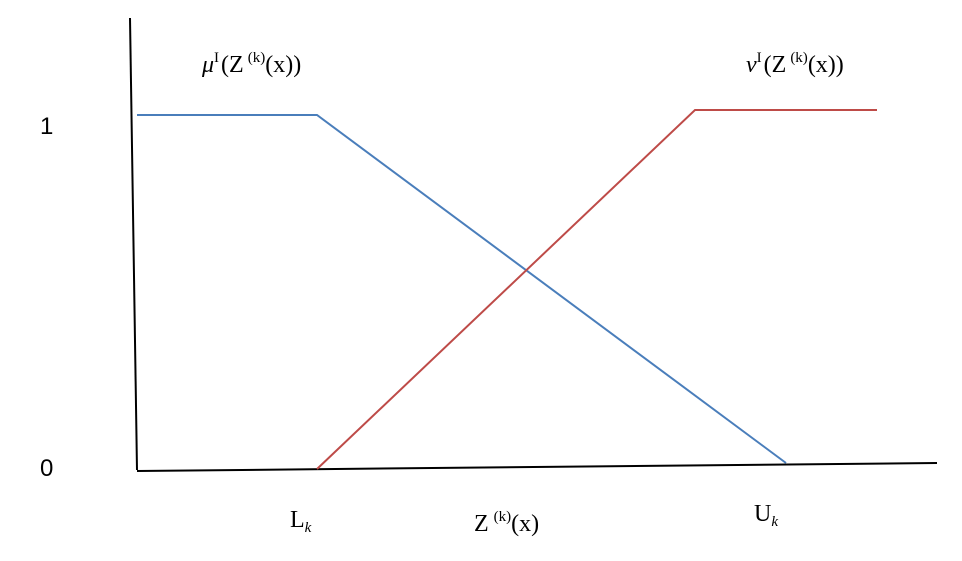 This screenshot has width=962, height=561. Describe the element at coordinates (297, 520) in the screenshot. I see `label-text: L` at that location.